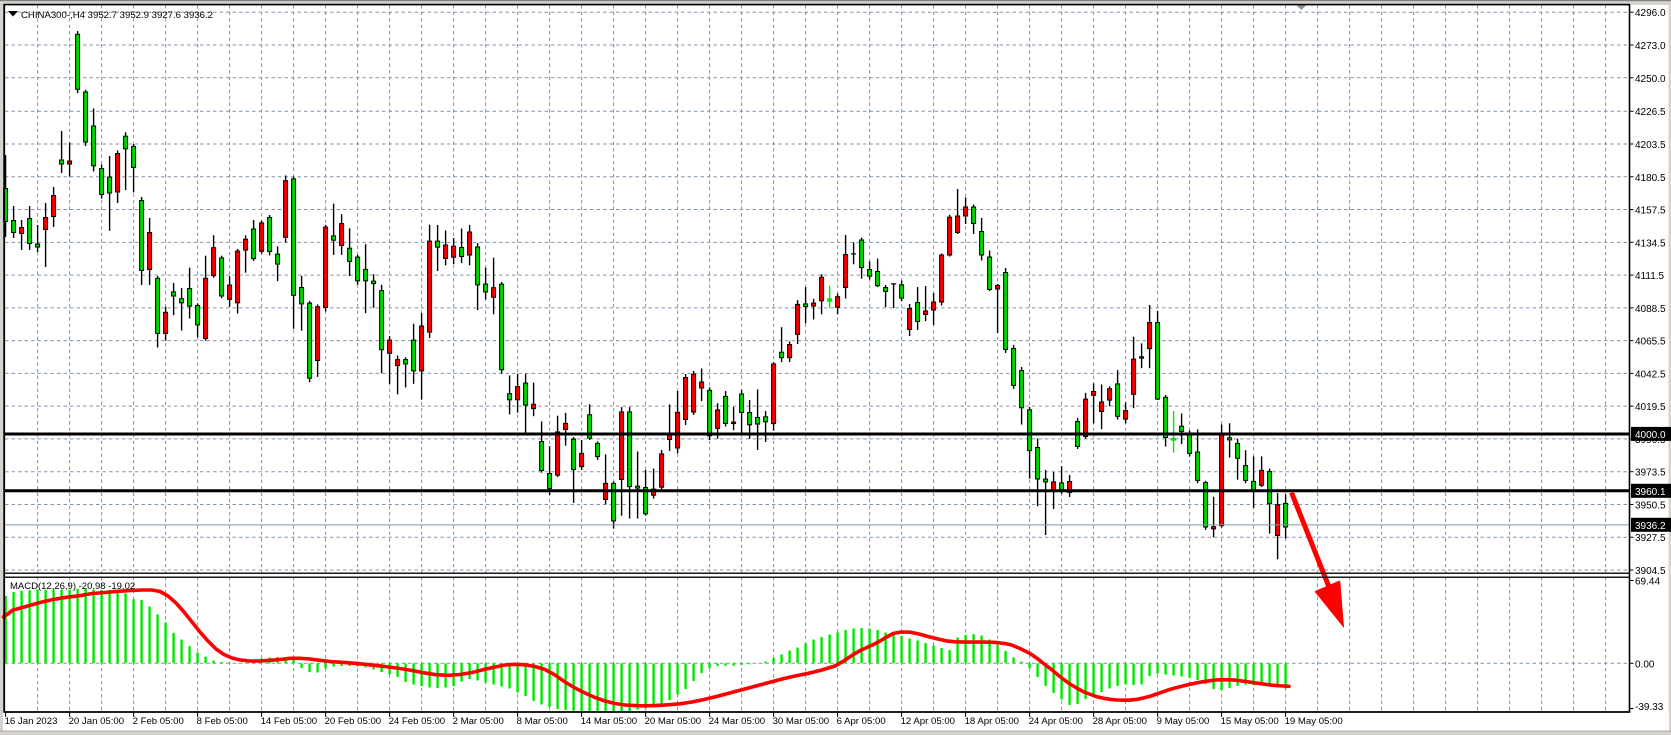  I want to click on svg-text: 4111.5, so click(1650, 276).